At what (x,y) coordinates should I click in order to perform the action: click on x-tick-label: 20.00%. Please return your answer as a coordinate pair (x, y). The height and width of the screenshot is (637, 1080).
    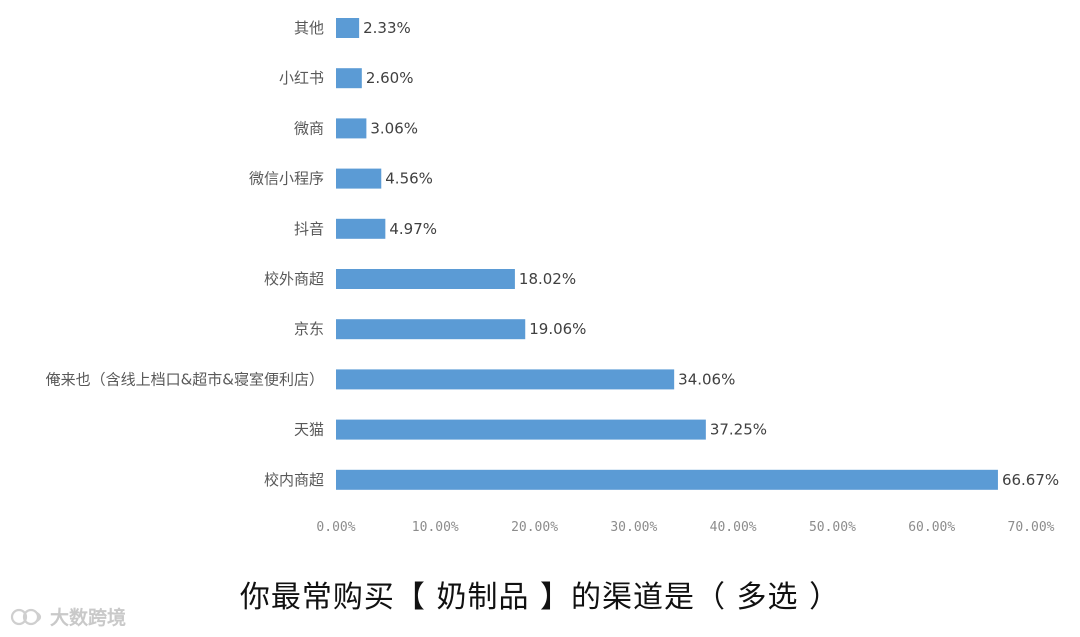
    Looking at the image, I should click on (534, 527).